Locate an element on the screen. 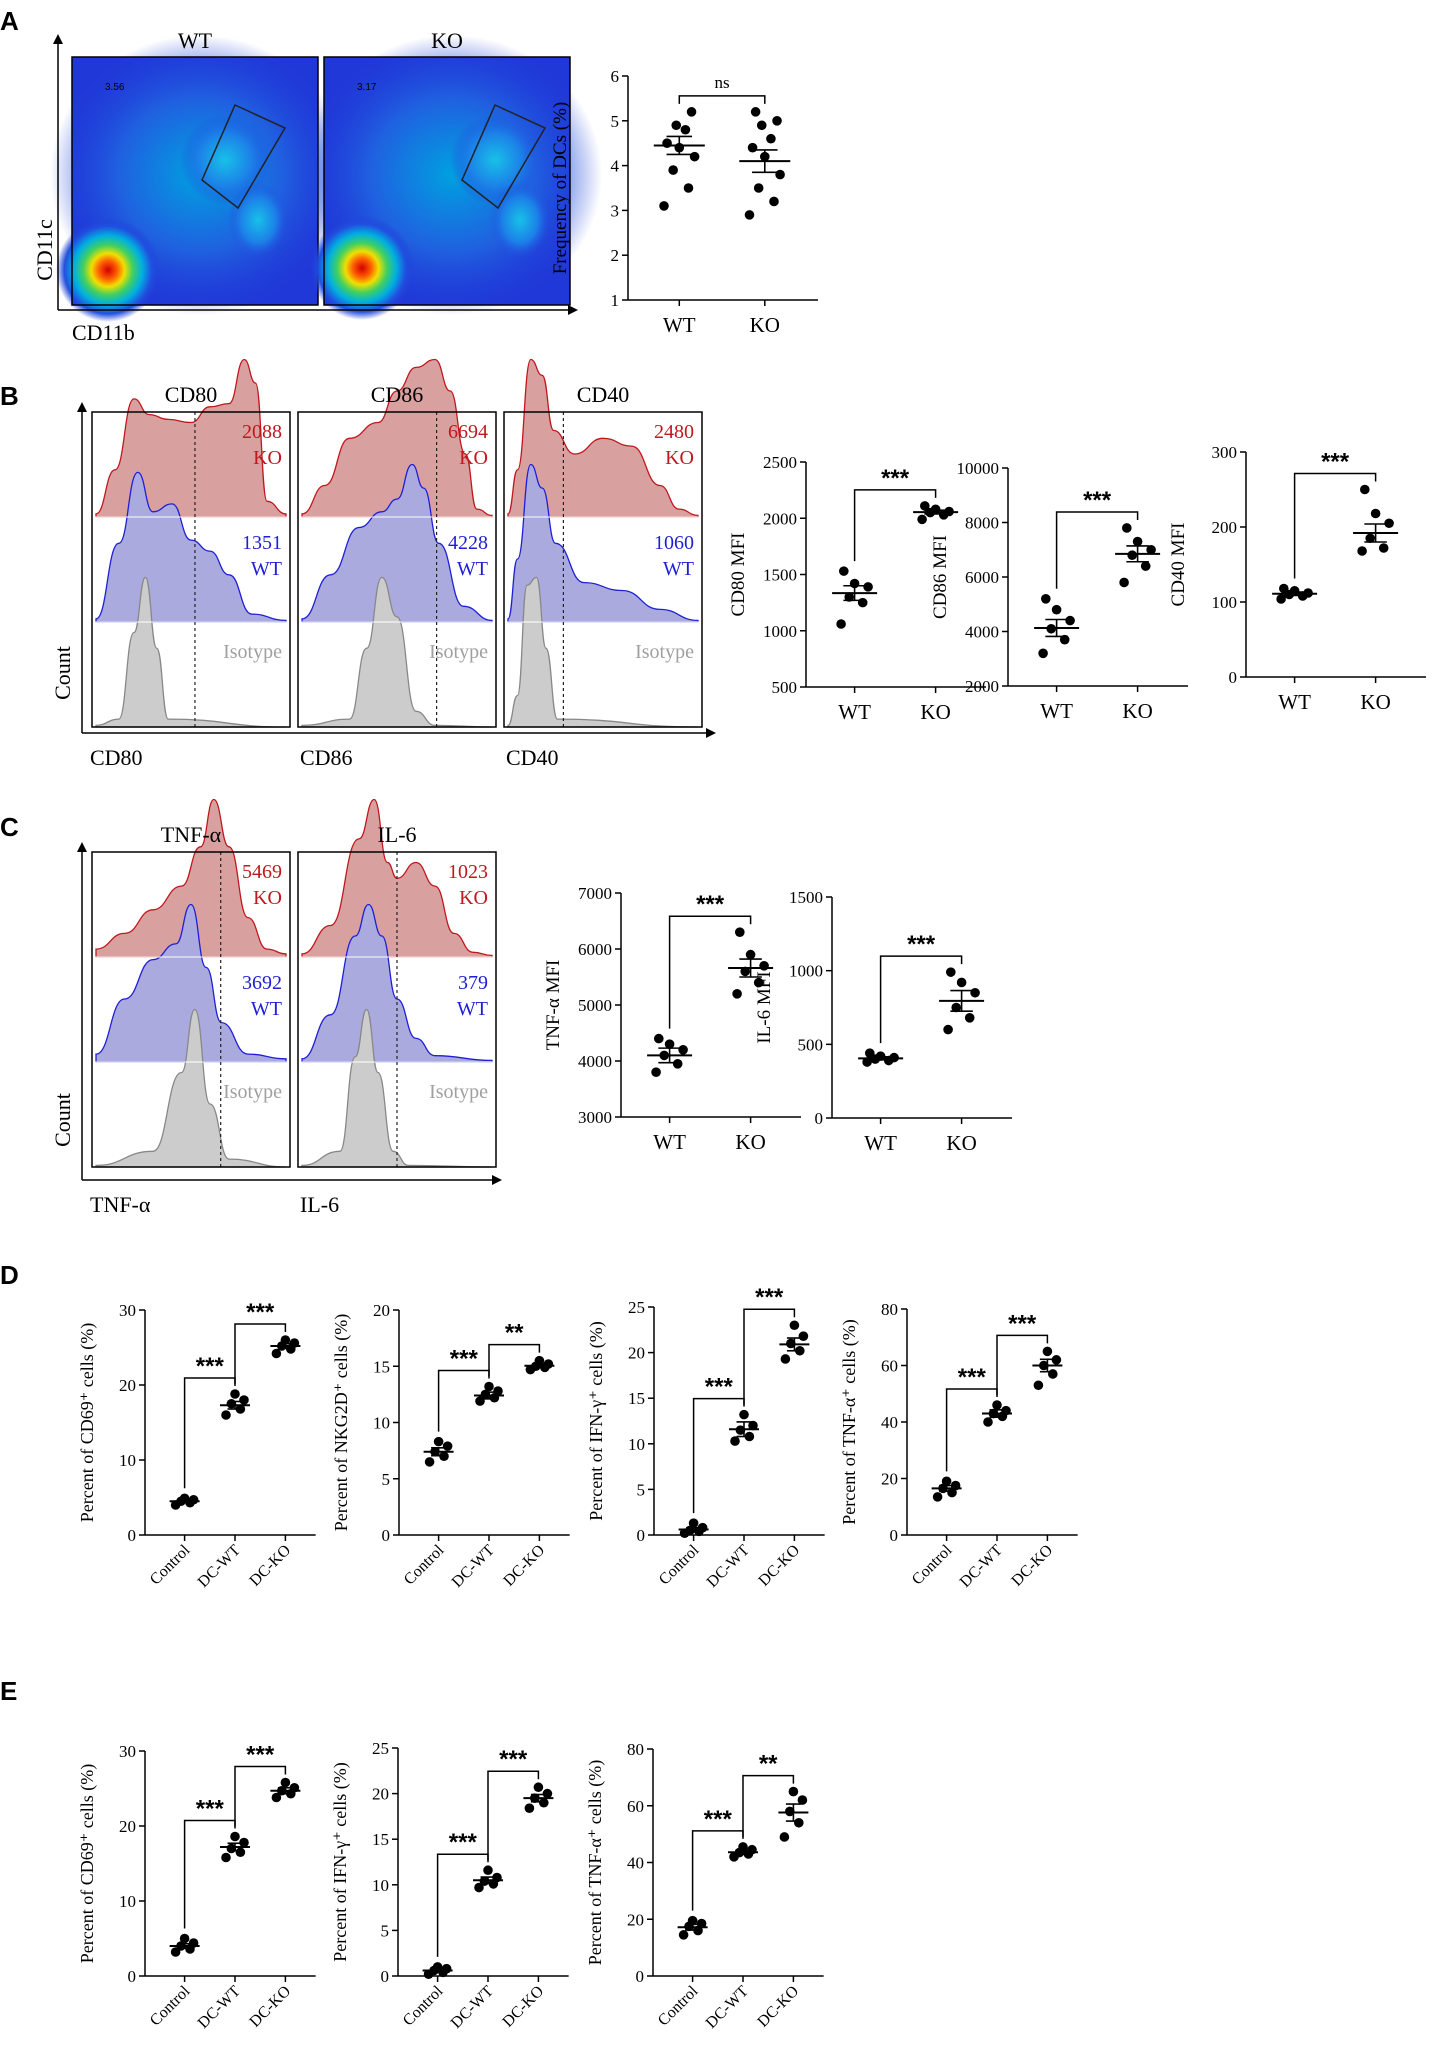 The image size is (1449, 2048). flow-plot-ko: 3.17 KO is located at coordinates (452, 174).